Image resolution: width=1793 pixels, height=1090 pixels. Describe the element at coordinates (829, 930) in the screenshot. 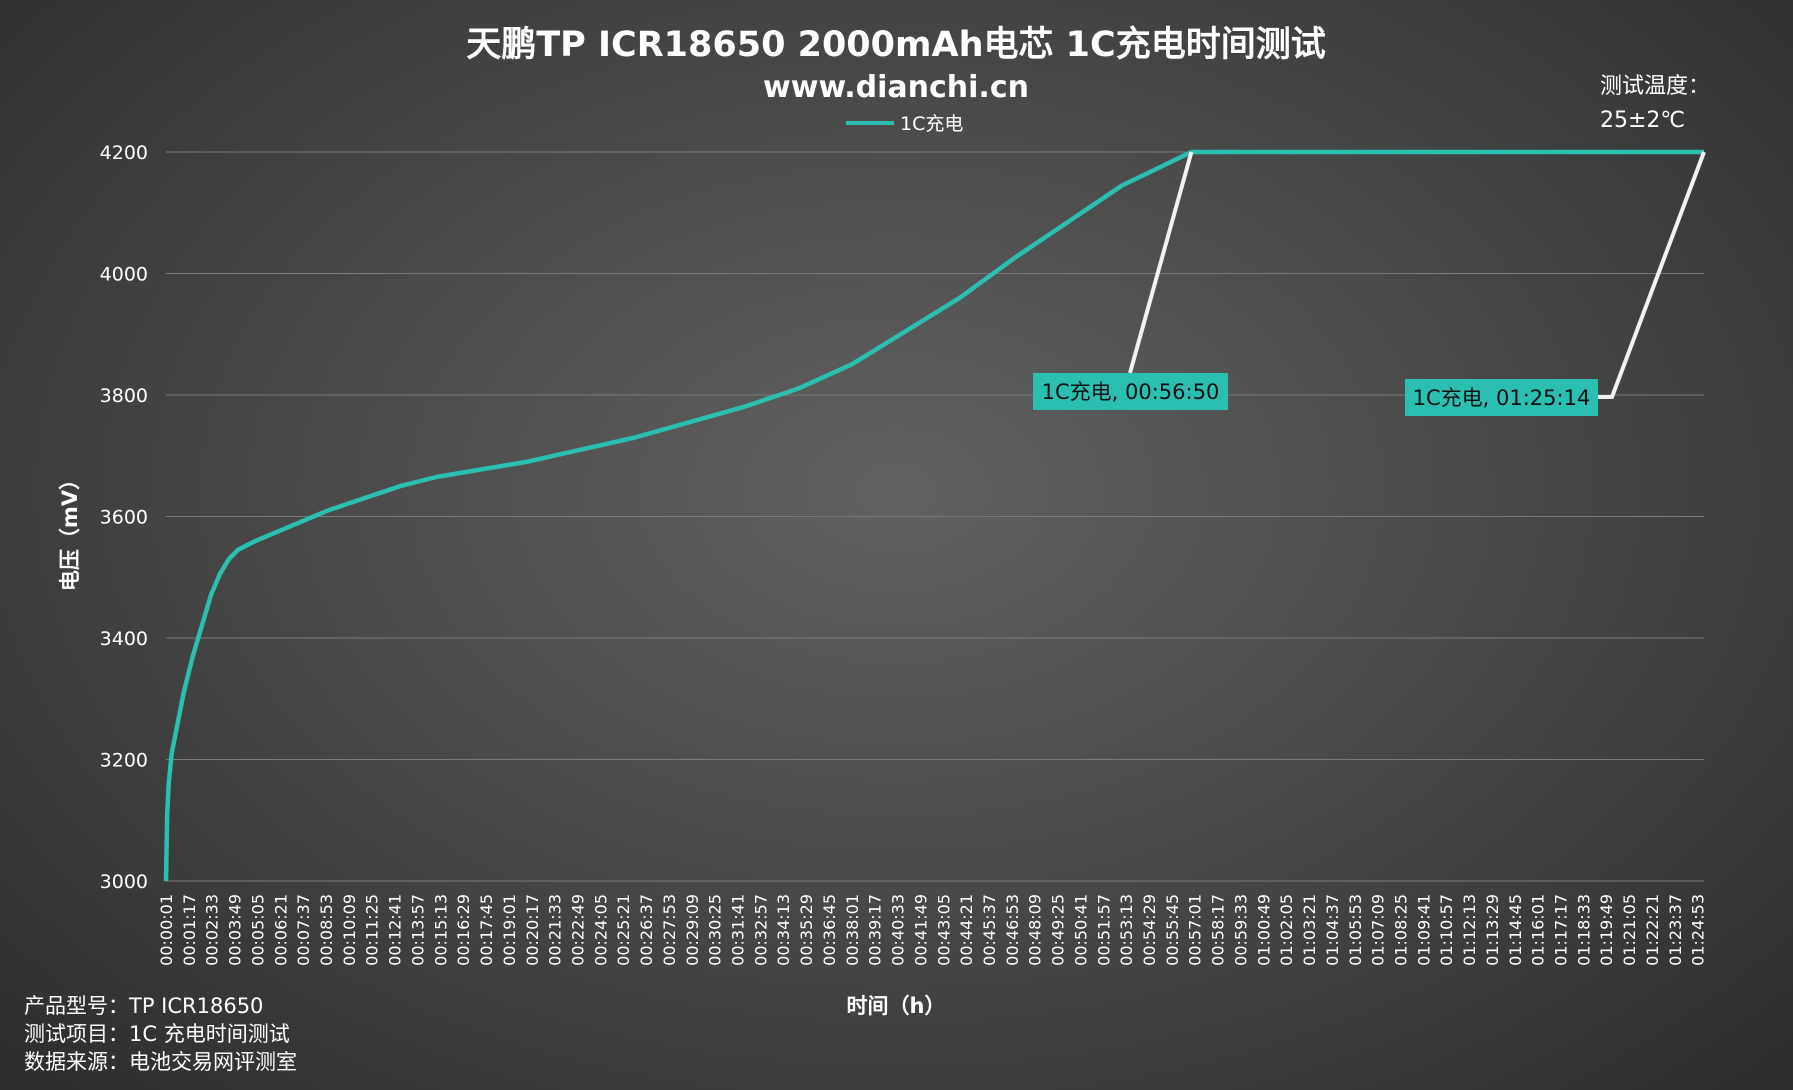

I see `x-tick-label: 00:36:45` at that location.